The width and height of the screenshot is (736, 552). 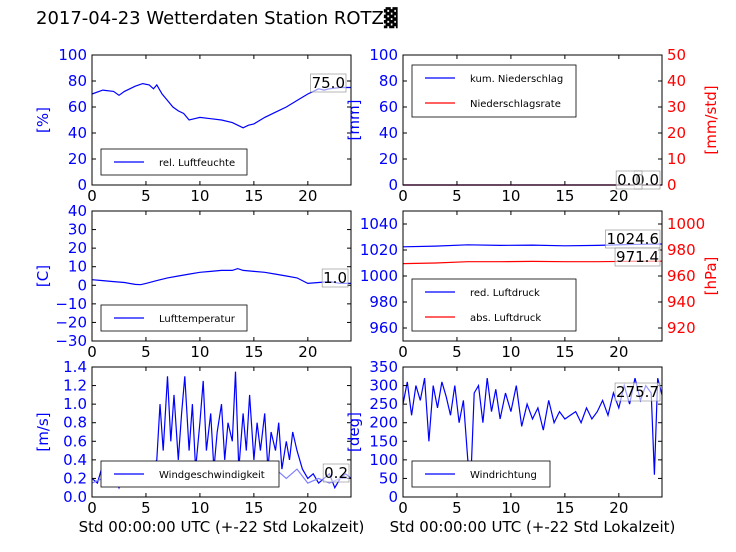 I want to click on winddir-ytick-label: 200, so click(x=383, y=423).